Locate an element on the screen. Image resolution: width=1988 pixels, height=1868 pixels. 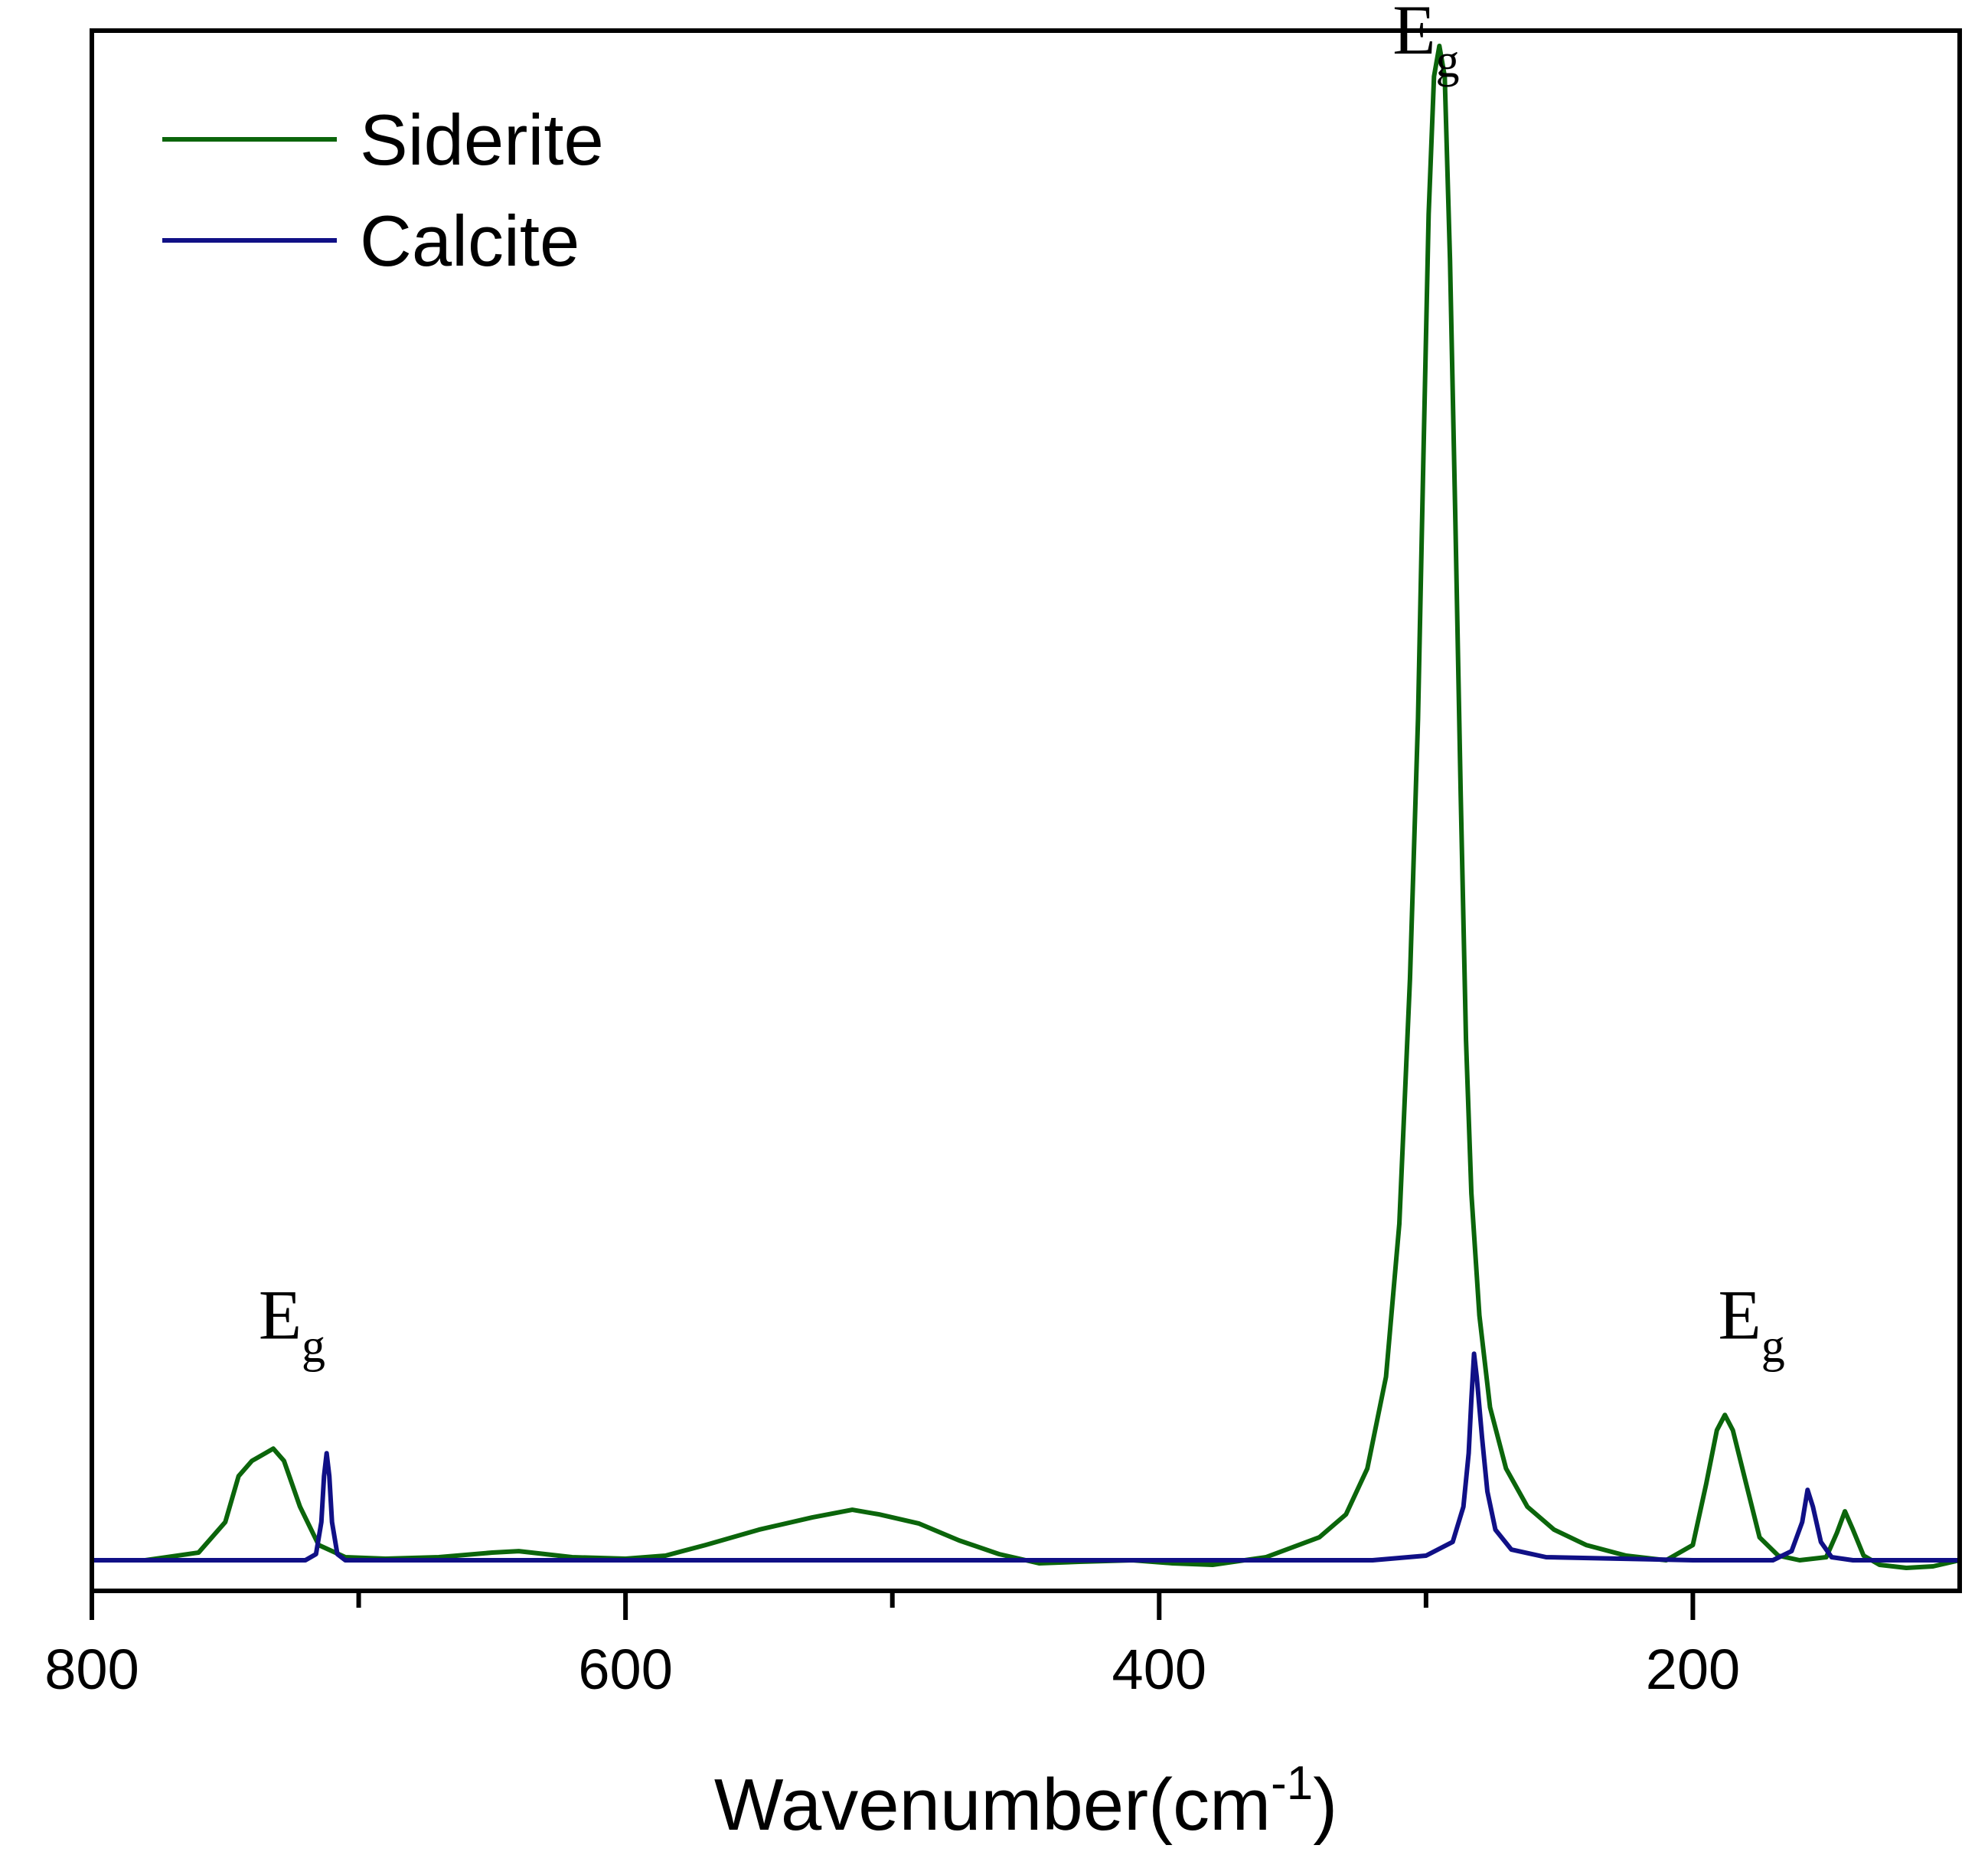
x-axis-title-main: Wavenumber(cm is located at coordinates (992, 1805).